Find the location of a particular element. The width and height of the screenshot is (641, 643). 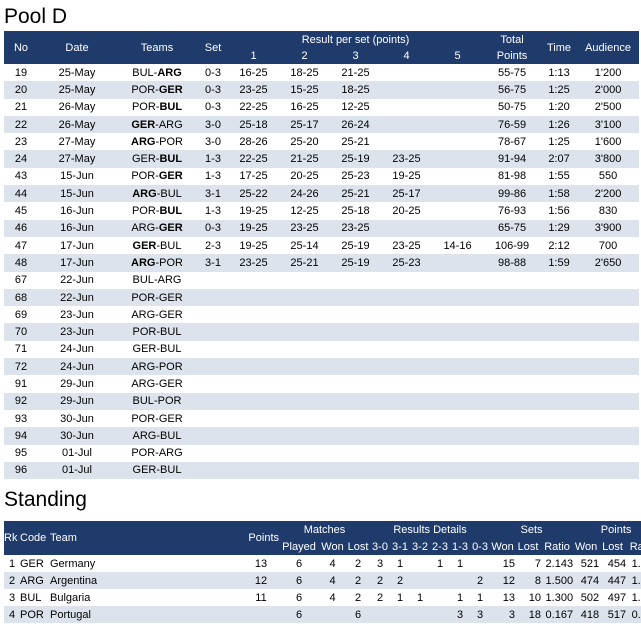

home-team: ARG is located at coordinates (143, 314).